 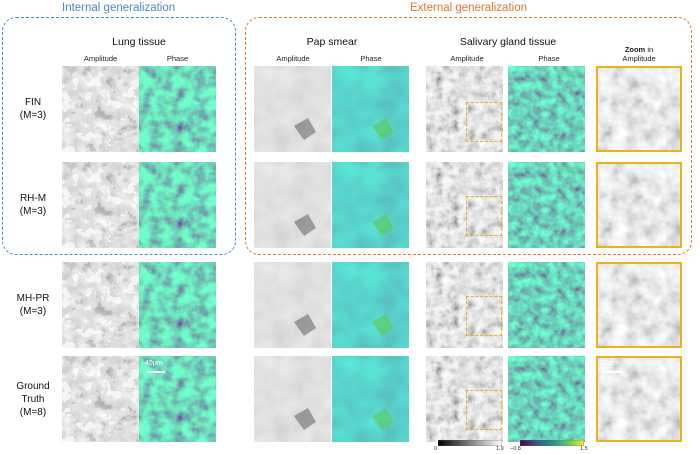 I want to click on lung-phase-mhpr, so click(x=177, y=305).